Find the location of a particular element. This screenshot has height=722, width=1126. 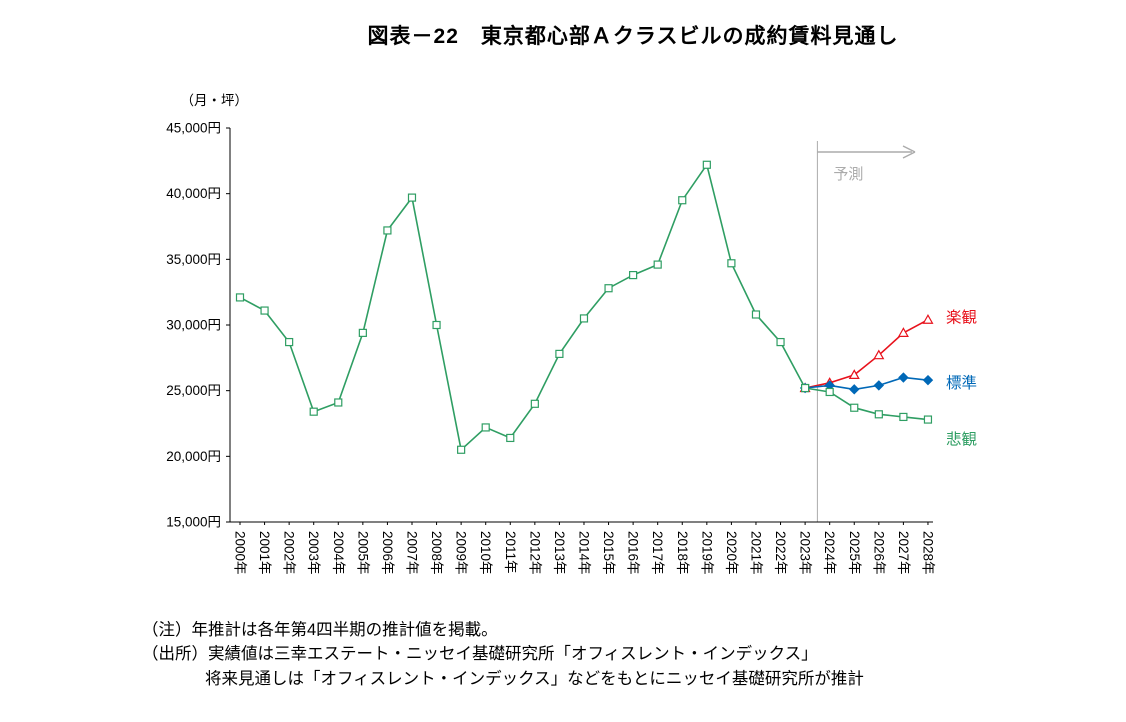

x-tick-label: 2019年 is located at coordinates (706, 553).